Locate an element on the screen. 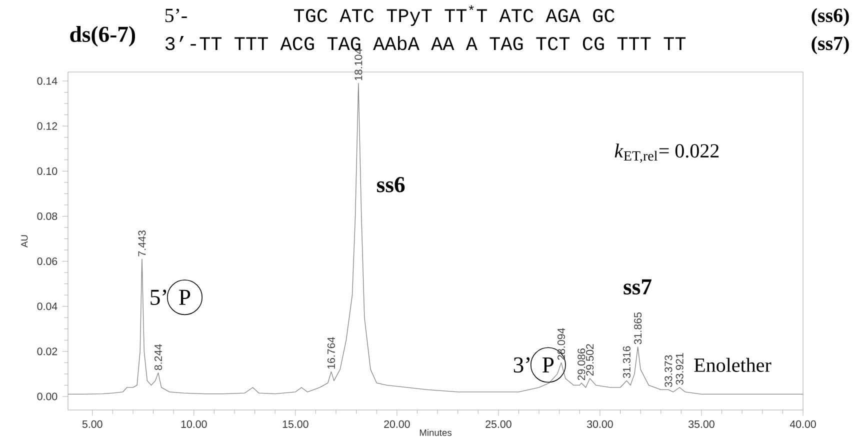 This screenshot has width=854, height=447. text: 5’- is located at coordinates (176, 15).